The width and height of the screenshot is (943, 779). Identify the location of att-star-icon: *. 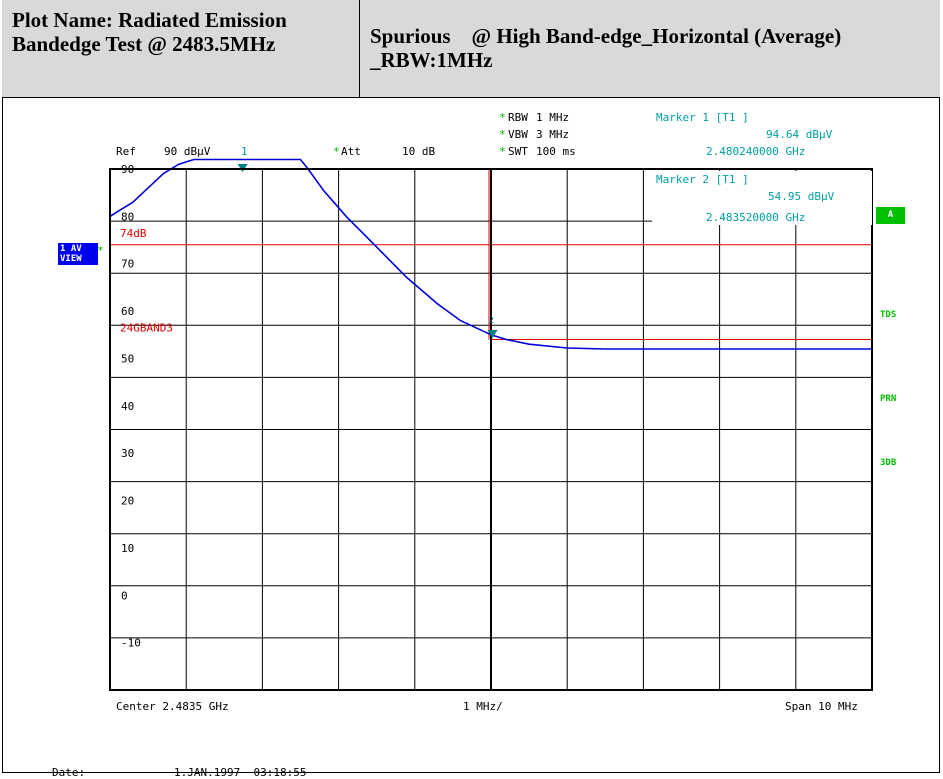
(336, 151).